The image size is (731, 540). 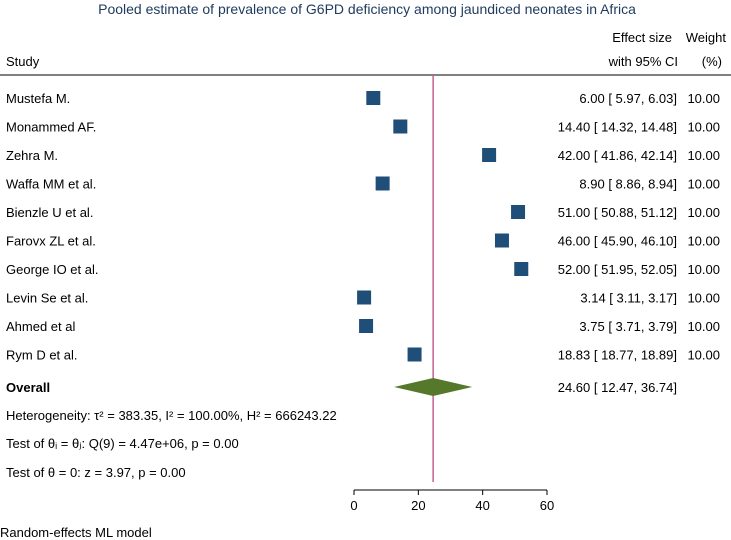 What do you see at coordinates (628, 298) in the screenshot?
I see `study-effect-label: 3.14 [ 3.11, 3.17]` at bounding box center [628, 298].